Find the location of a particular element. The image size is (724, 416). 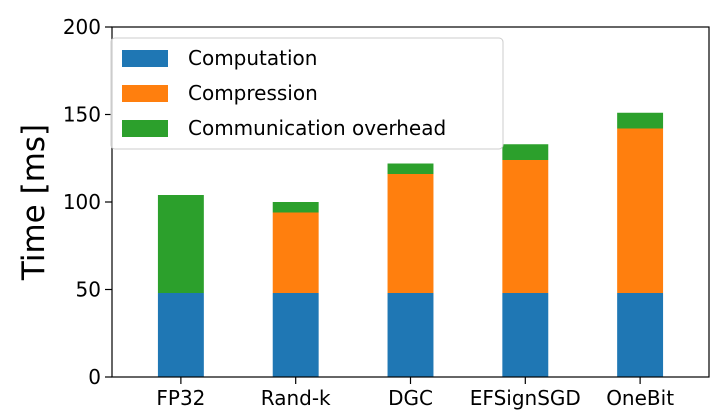

y-tick-label: 200 is located at coordinates (82, 27).